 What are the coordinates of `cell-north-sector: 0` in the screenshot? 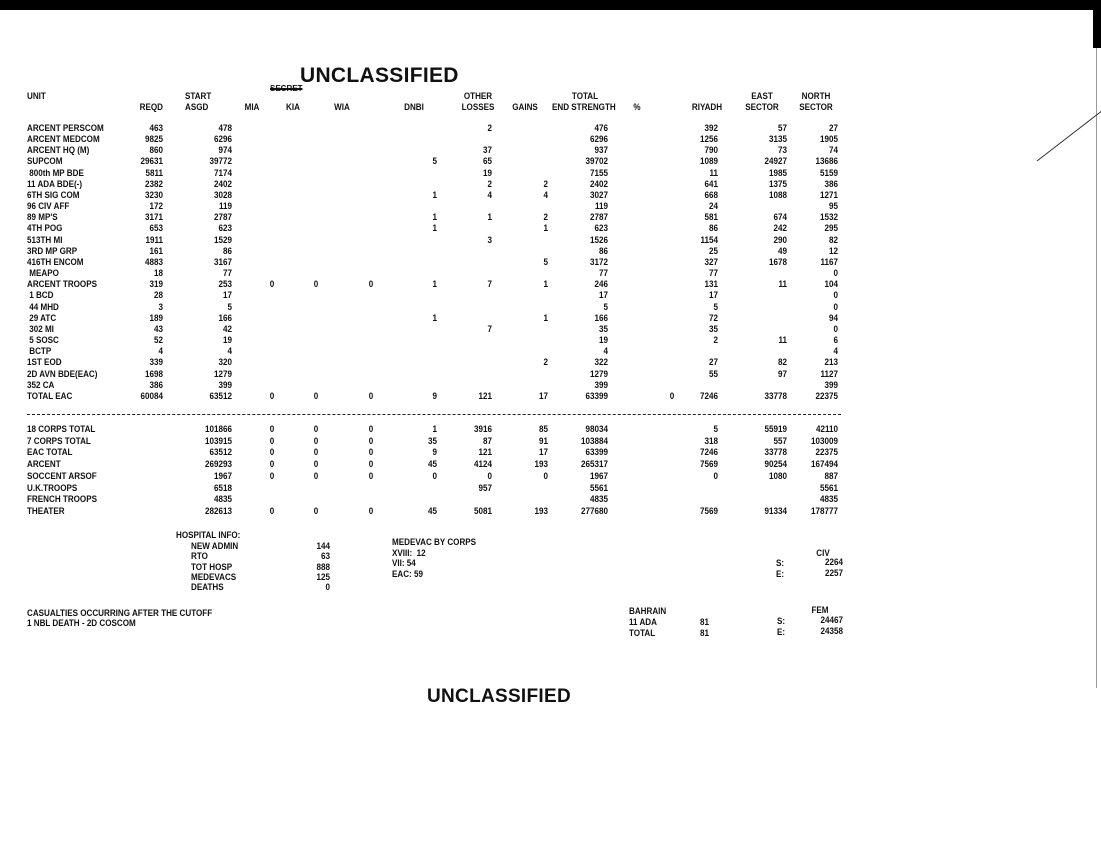 It's located at (835, 329).